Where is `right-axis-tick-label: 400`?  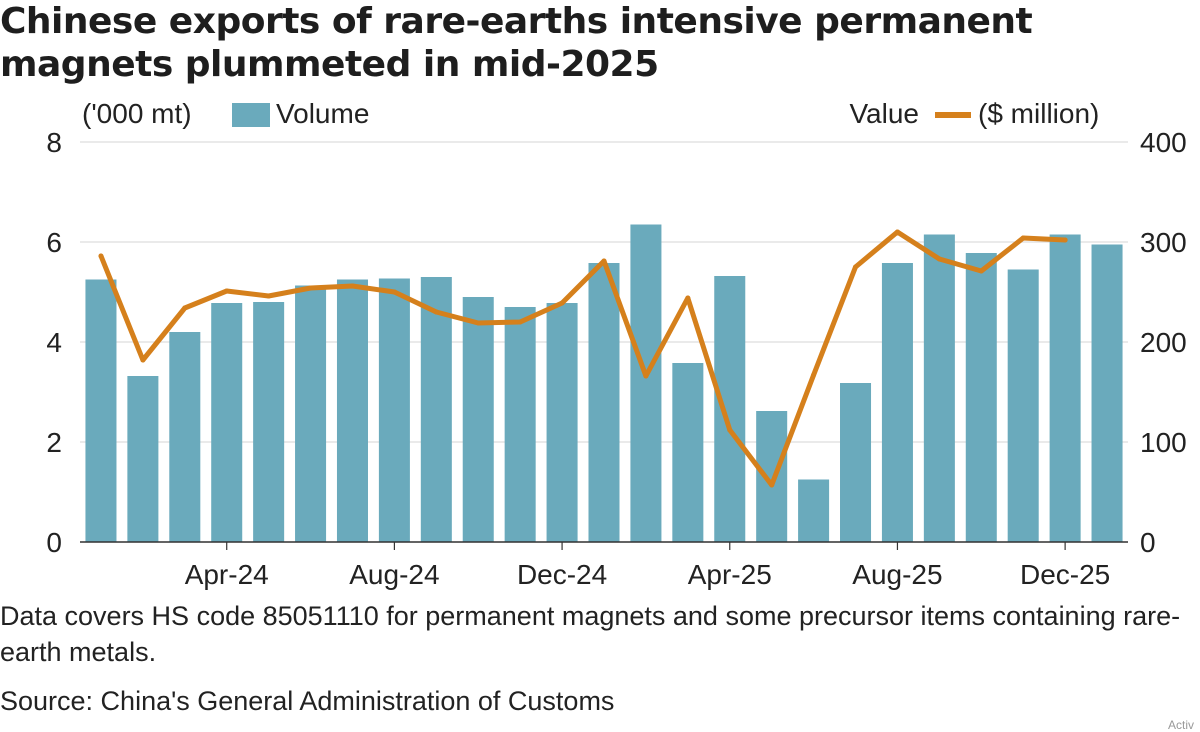 right-axis-tick-label: 400 is located at coordinates (1163, 142).